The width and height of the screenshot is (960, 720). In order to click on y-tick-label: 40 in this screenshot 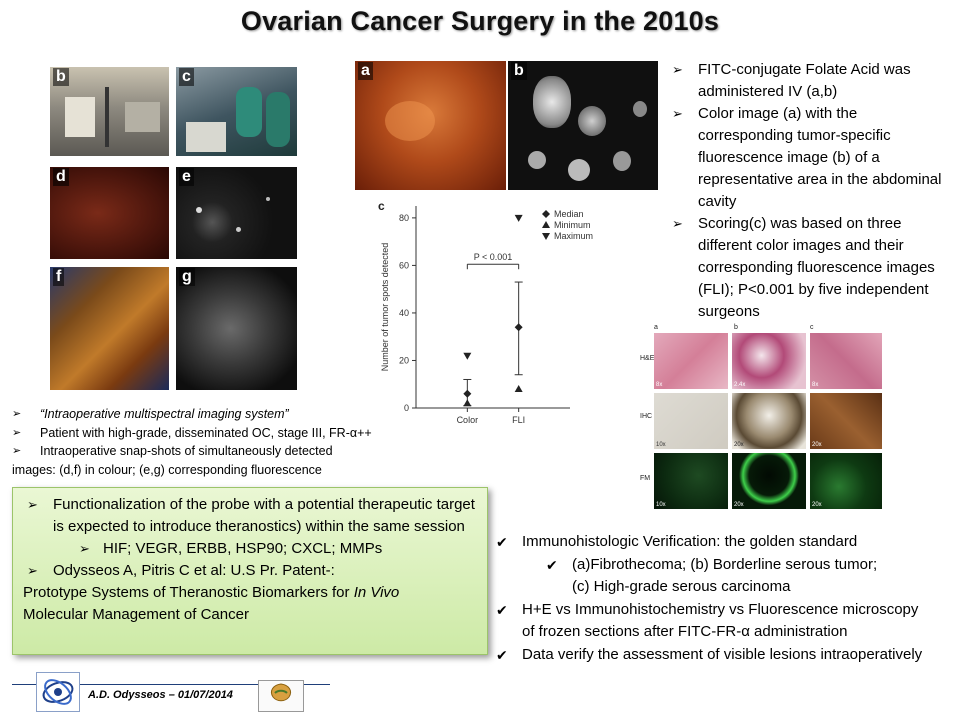, I will do `click(404, 313)`.